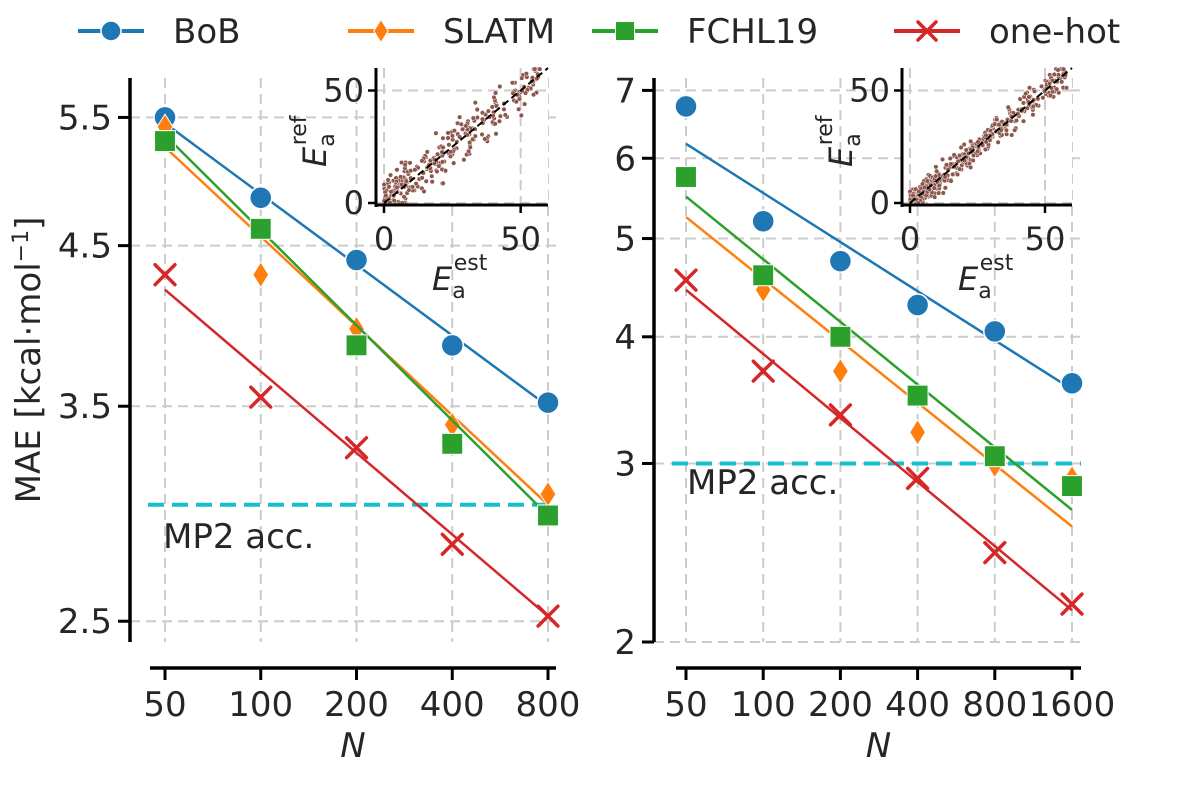 The width and height of the screenshot is (1200, 800). What do you see at coordinates (869, 91) in the screenshot?
I see `inset-y-tick-label: 50` at bounding box center [869, 91].